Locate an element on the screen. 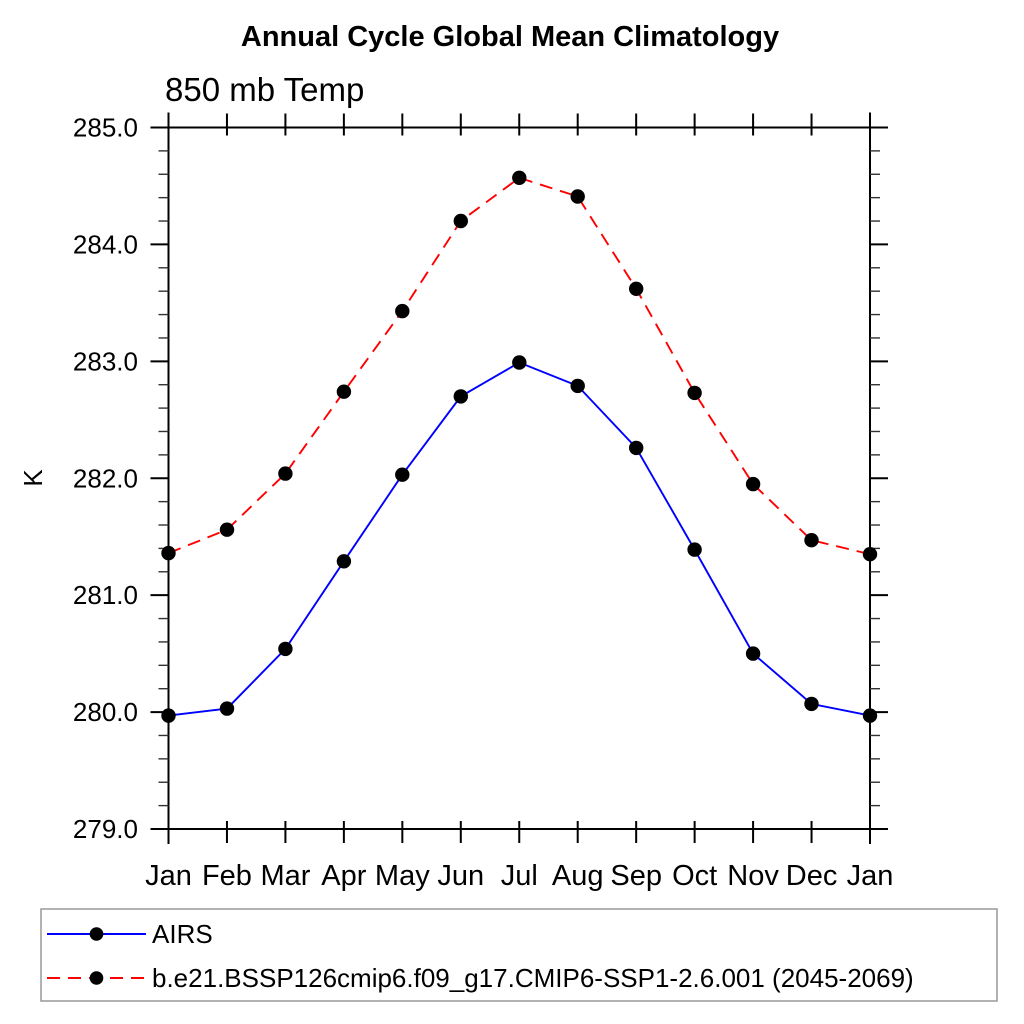 This screenshot has width=1024, height=1024. y-tick-label: 280.0 is located at coordinates (105, 712).